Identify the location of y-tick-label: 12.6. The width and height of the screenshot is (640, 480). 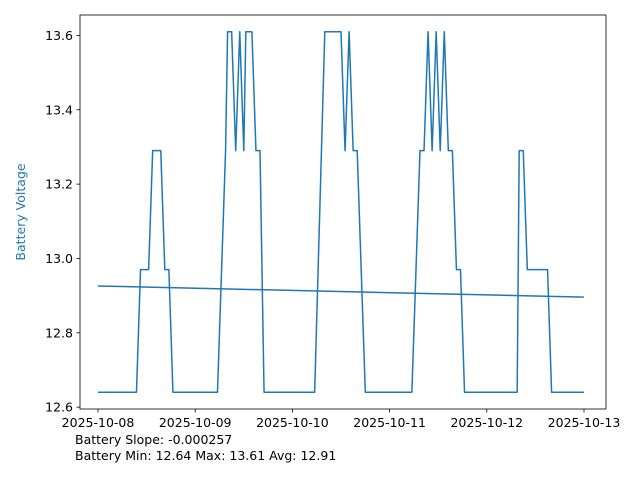
(59, 407).